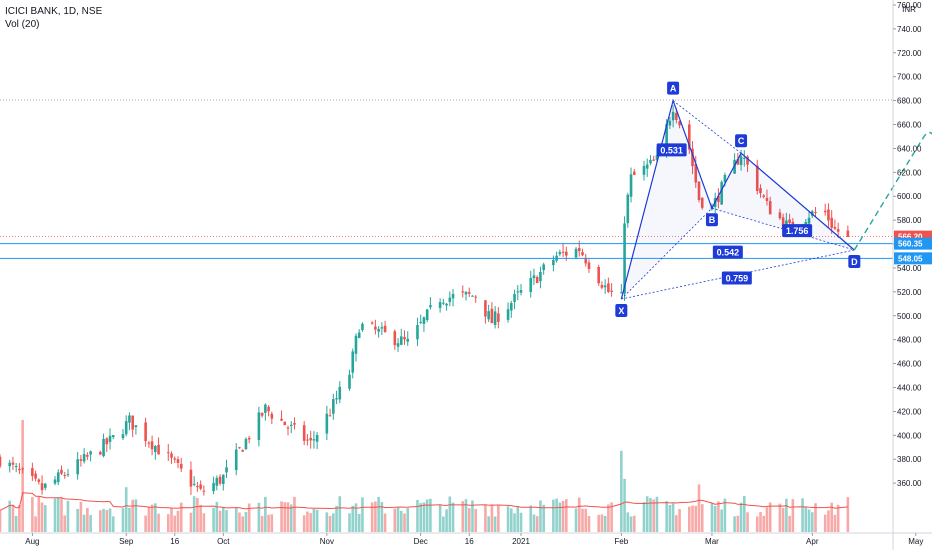 Image resolution: width=932 pixels, height=550 pixels. What do you see at coordinates (854, 262) in the screenshot?
I see `pattern-point-d: D` at bounding box center [854, 262].